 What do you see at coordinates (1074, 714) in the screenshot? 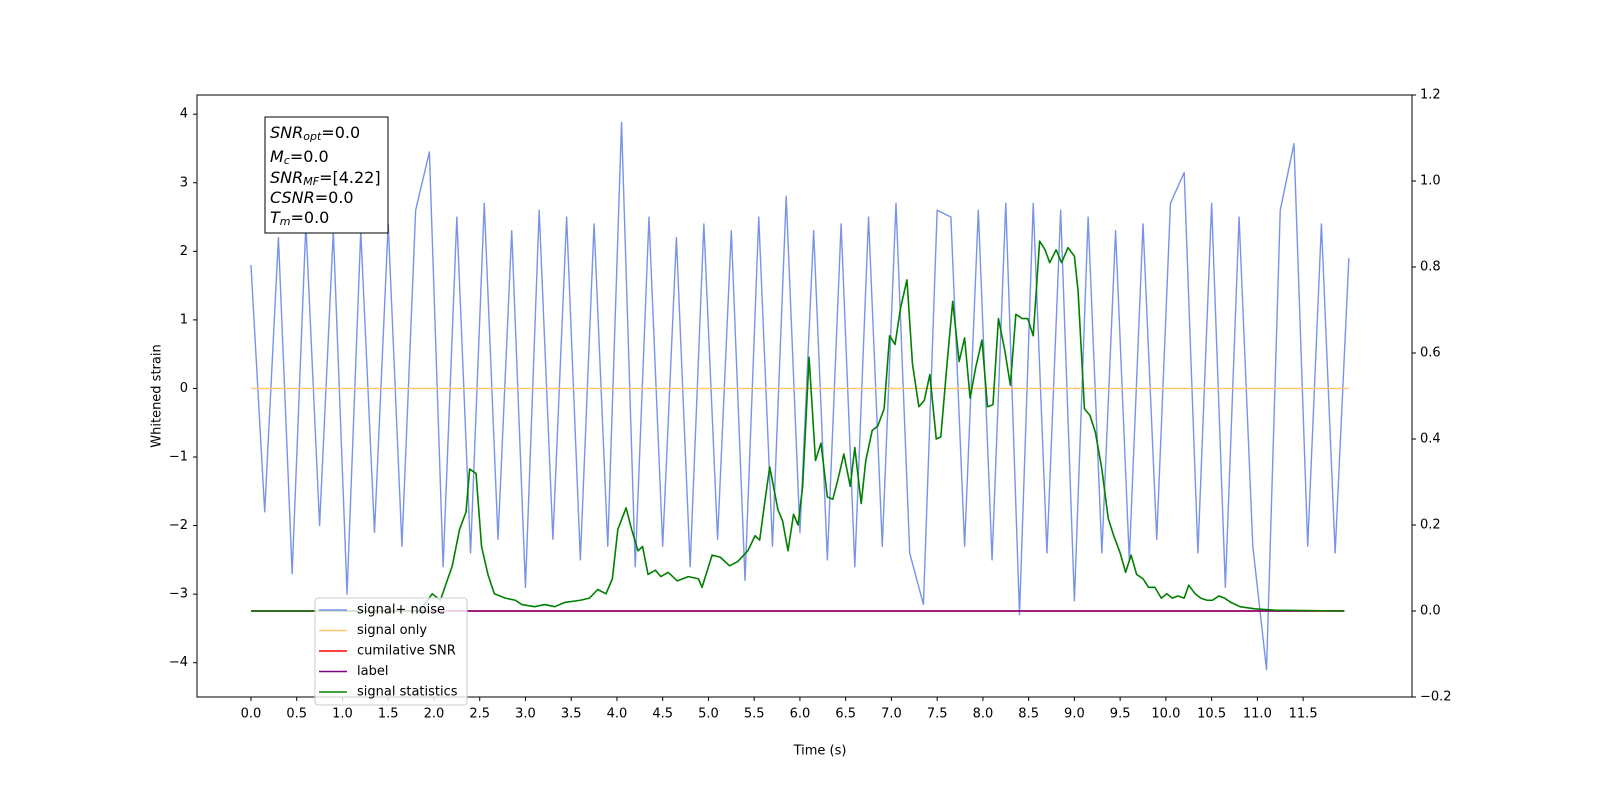
I see `x-tick-label: 9.0` at bounding box center [1074, 714].